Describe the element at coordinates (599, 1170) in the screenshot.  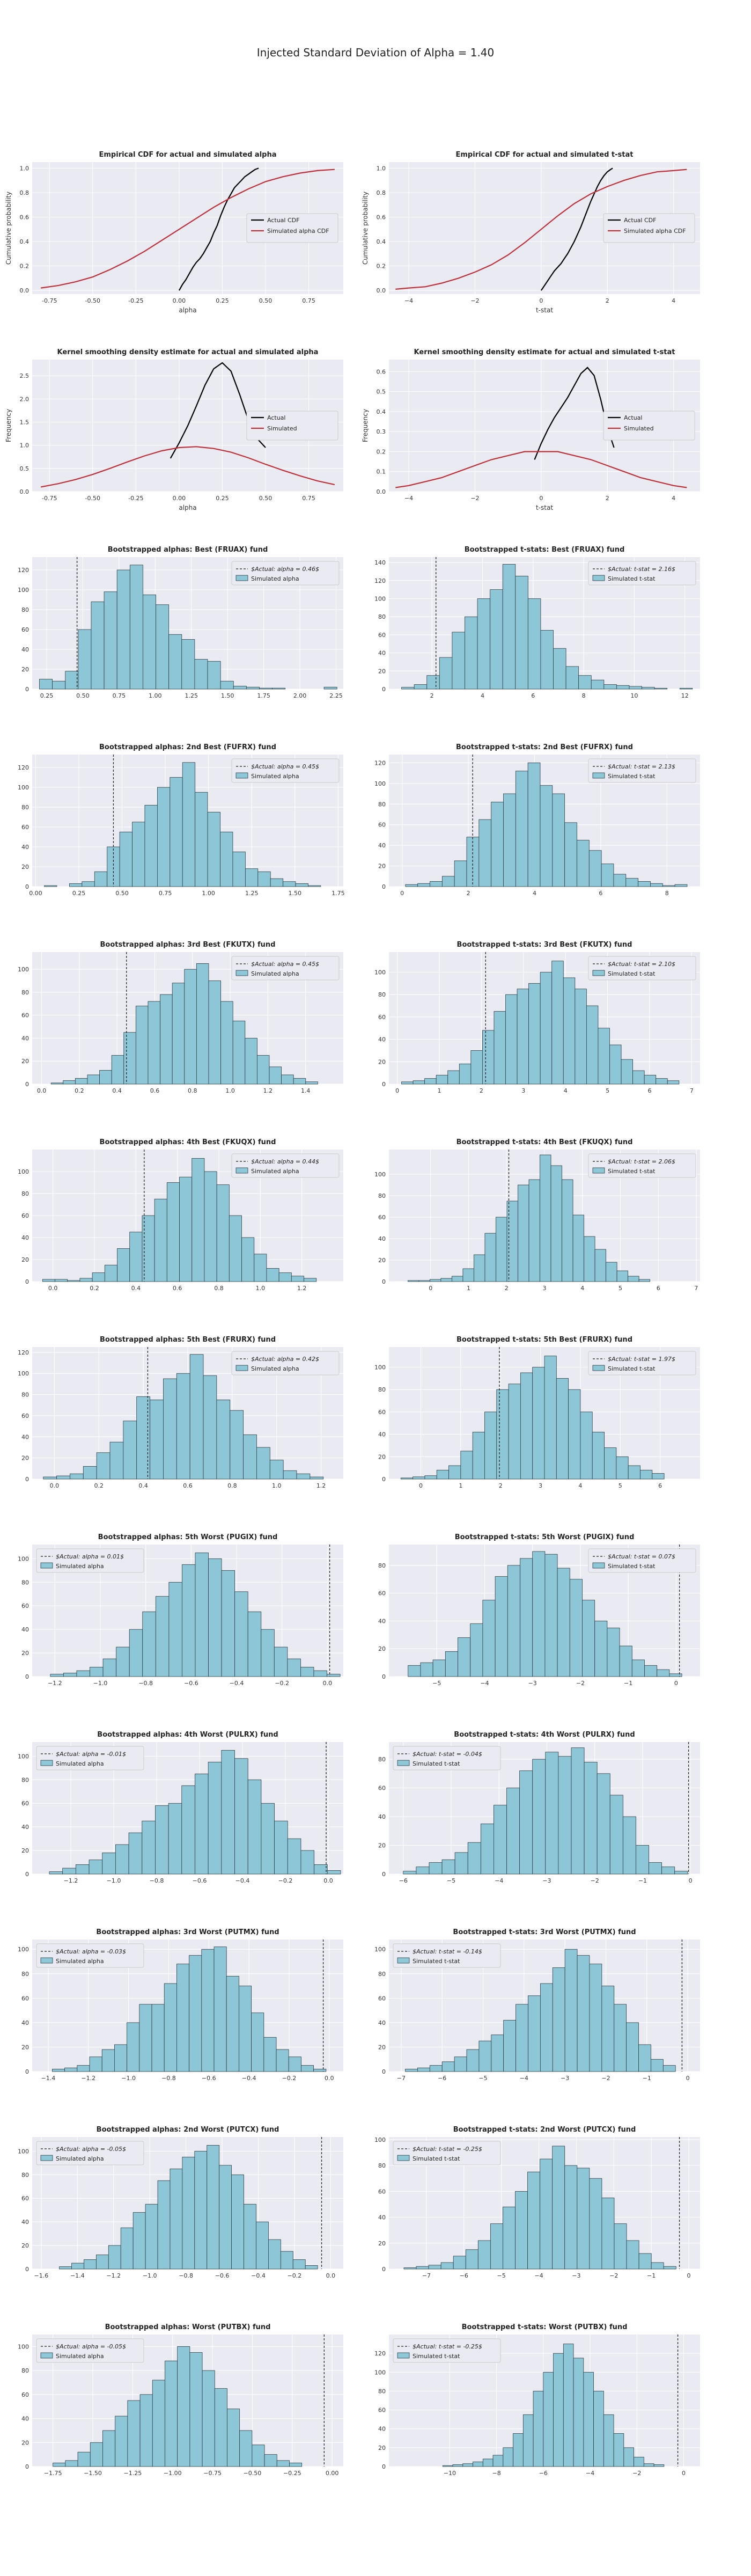
I see `legend-swatch` at that location.